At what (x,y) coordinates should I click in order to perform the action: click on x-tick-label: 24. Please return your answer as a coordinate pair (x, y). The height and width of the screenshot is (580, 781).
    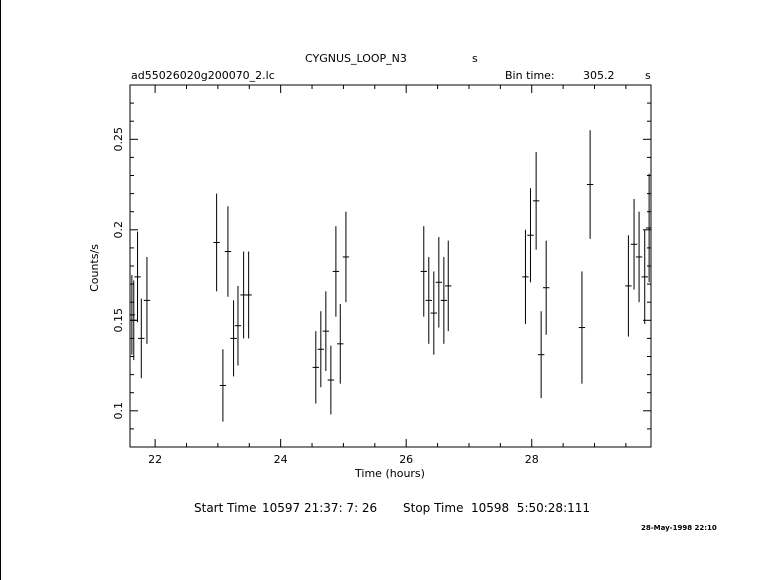
    Looking at the image, I should click on (281, 459).